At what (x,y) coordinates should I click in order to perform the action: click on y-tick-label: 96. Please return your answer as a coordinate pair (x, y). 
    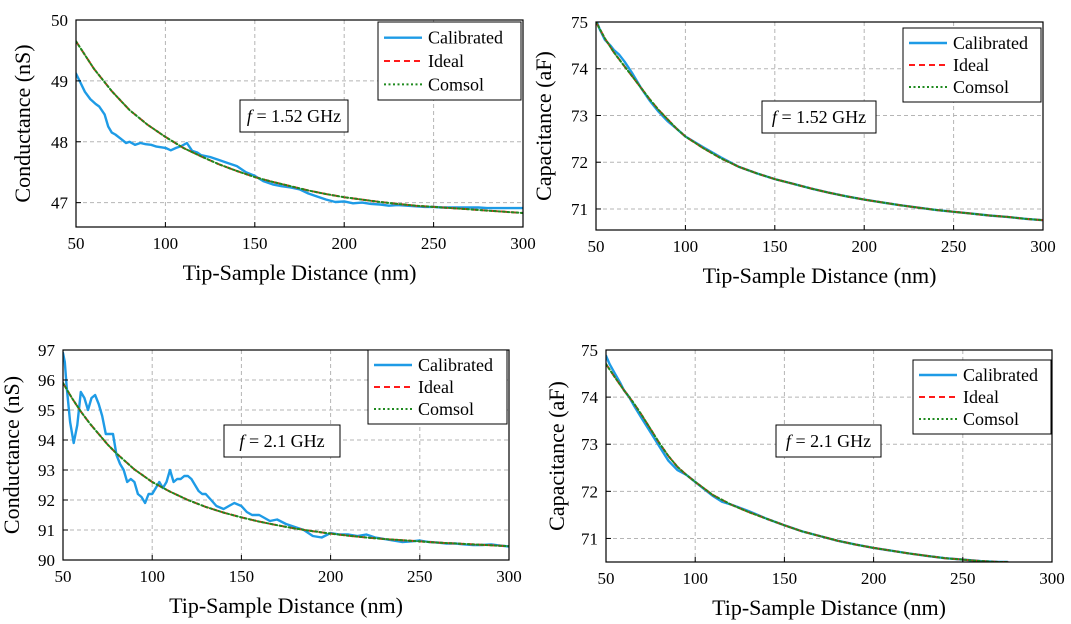
    Looking at the image, I should click on (46, 380).